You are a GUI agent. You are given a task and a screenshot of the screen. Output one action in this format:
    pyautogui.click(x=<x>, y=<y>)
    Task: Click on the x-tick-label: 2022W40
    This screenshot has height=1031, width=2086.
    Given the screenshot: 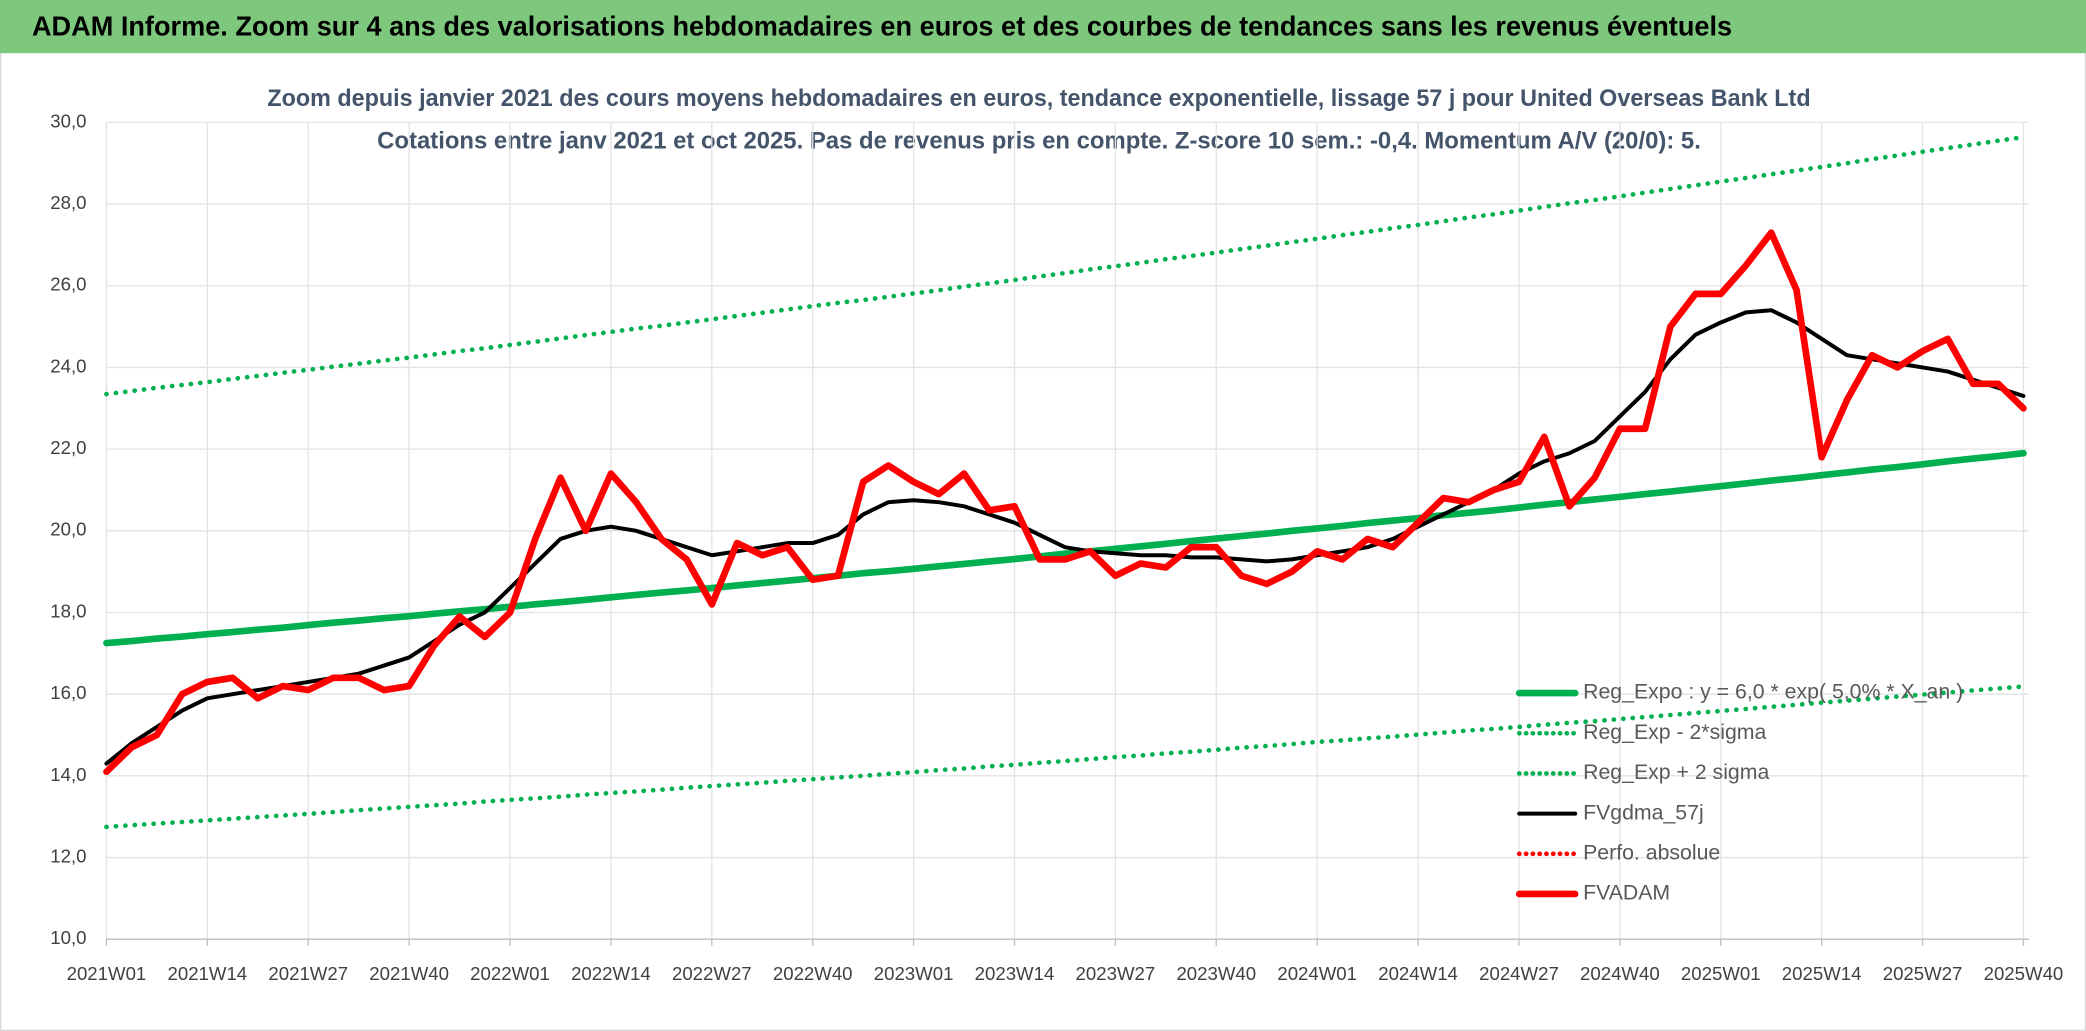 What is the action you would take?
    pyautogui.click(x=813, y=973)
    